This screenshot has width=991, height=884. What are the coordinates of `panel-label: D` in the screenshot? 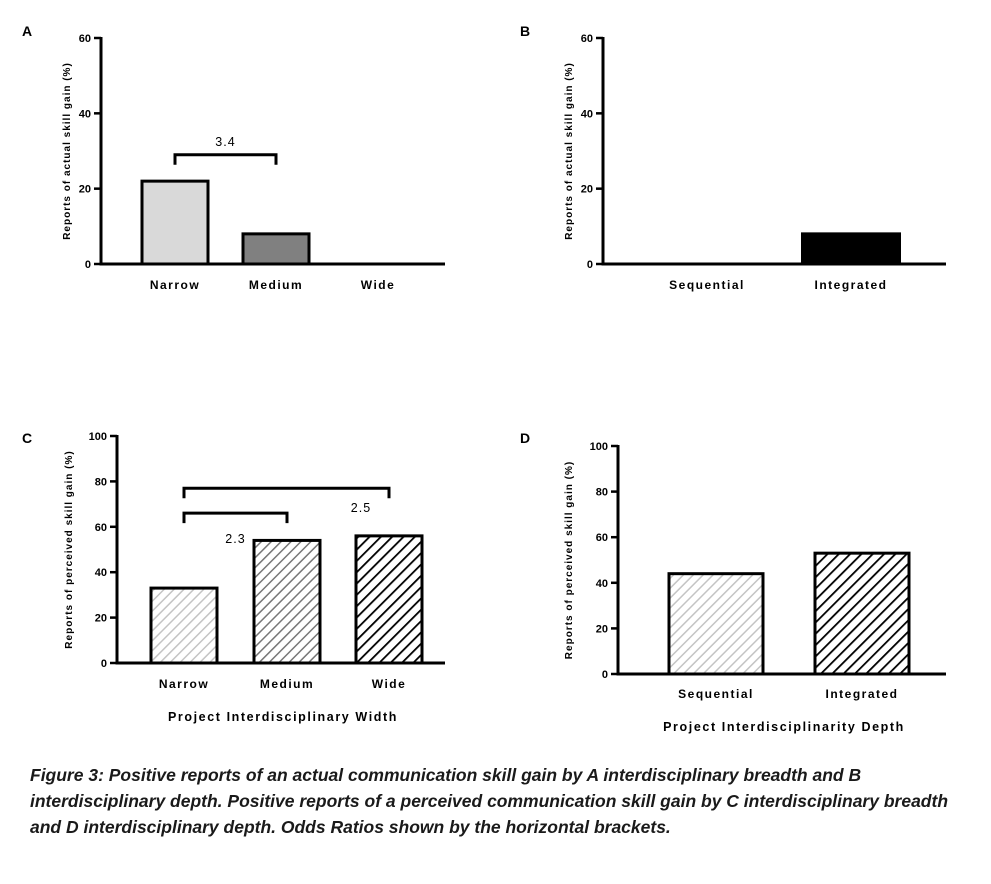 It's located at (525, 438).